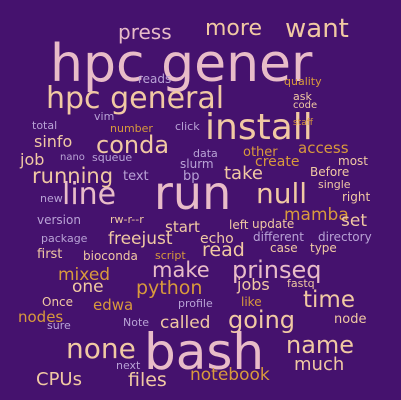 This screenshot has height=400, width=401. Describe the element at coordinates (170, 255) in the screenshot. I see `word-script: script` at that location.